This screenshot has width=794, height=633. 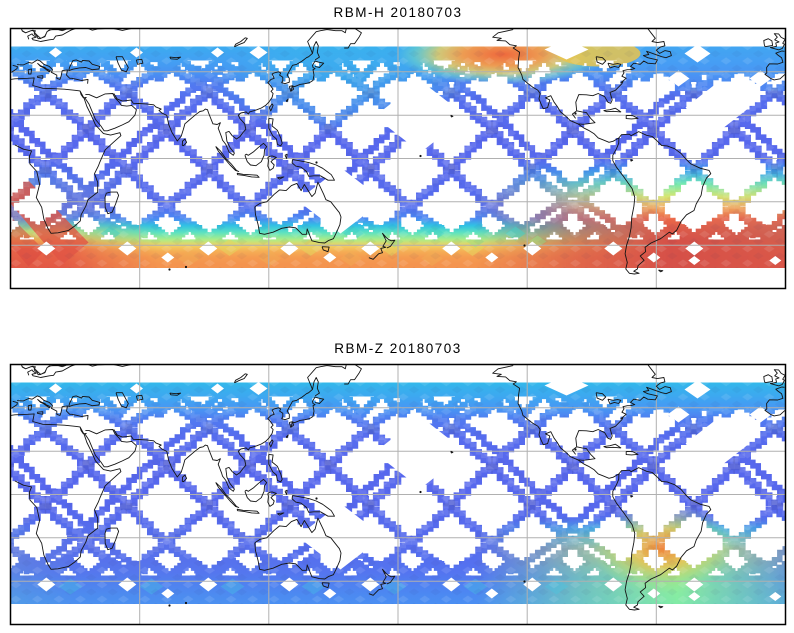 What do you see at coordinates (397, 12) in the screenshot?
I see `svg-text: RBM-H 20180703` at bounding box center [397, 12].